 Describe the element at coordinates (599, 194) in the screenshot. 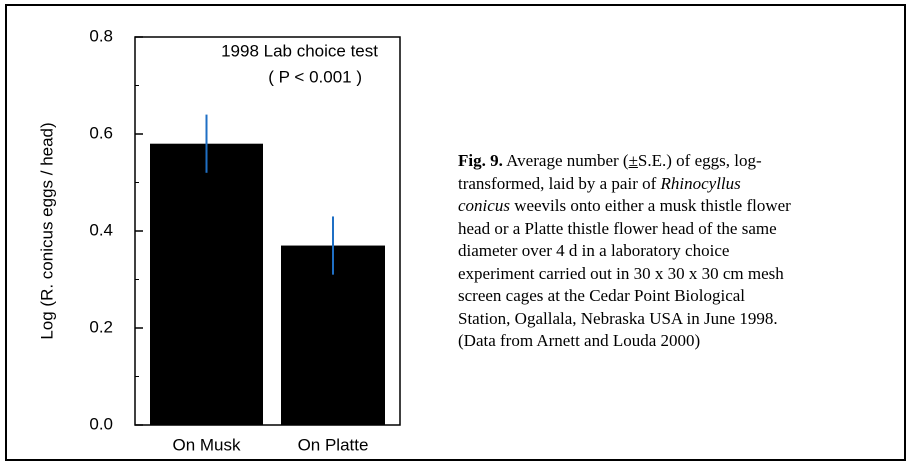

I see `caption-species: Rhinocyllus conicus` at that location.